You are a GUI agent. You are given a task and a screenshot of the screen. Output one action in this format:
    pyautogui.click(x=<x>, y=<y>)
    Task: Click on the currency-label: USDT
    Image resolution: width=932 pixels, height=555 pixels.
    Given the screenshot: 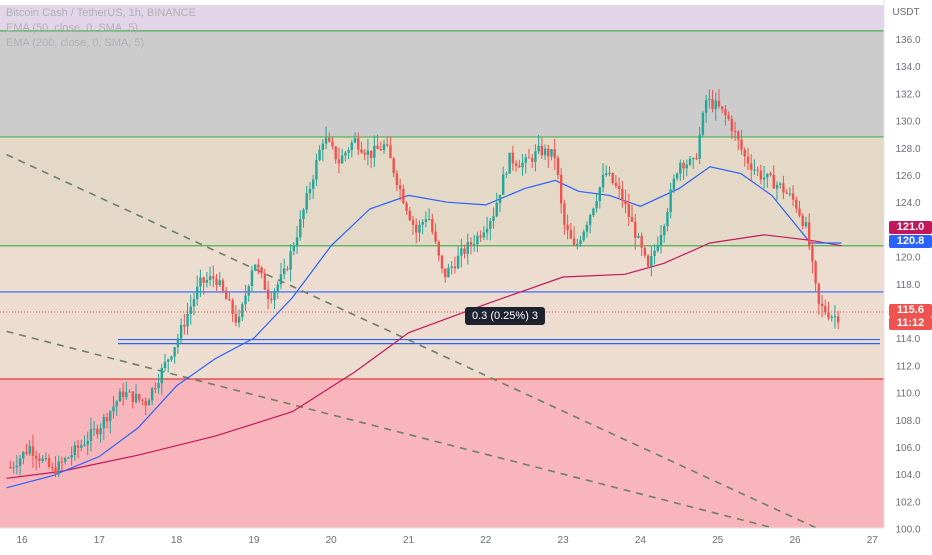 What is the action you would take?
    pyautogui.click(x=905, y=12)
    